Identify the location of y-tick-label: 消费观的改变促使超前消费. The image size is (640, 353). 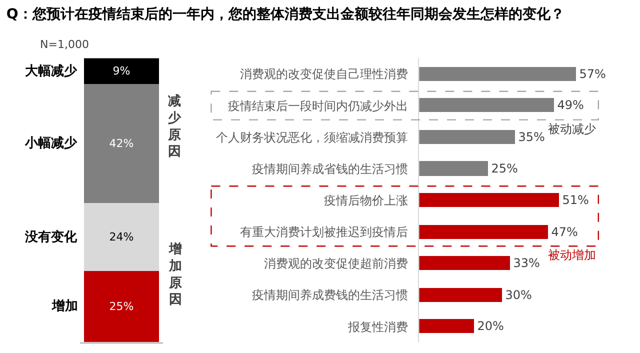
(336, 263).